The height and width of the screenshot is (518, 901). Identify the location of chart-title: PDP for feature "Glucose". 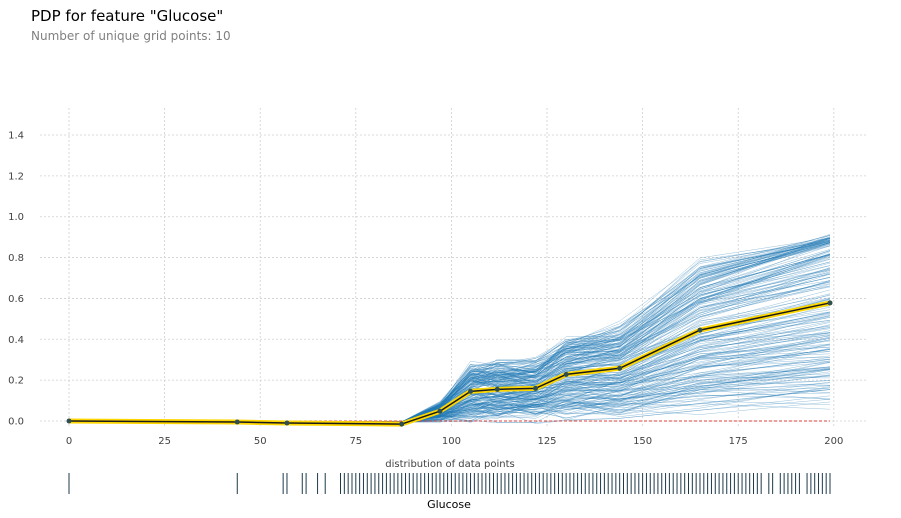
(127, 16).